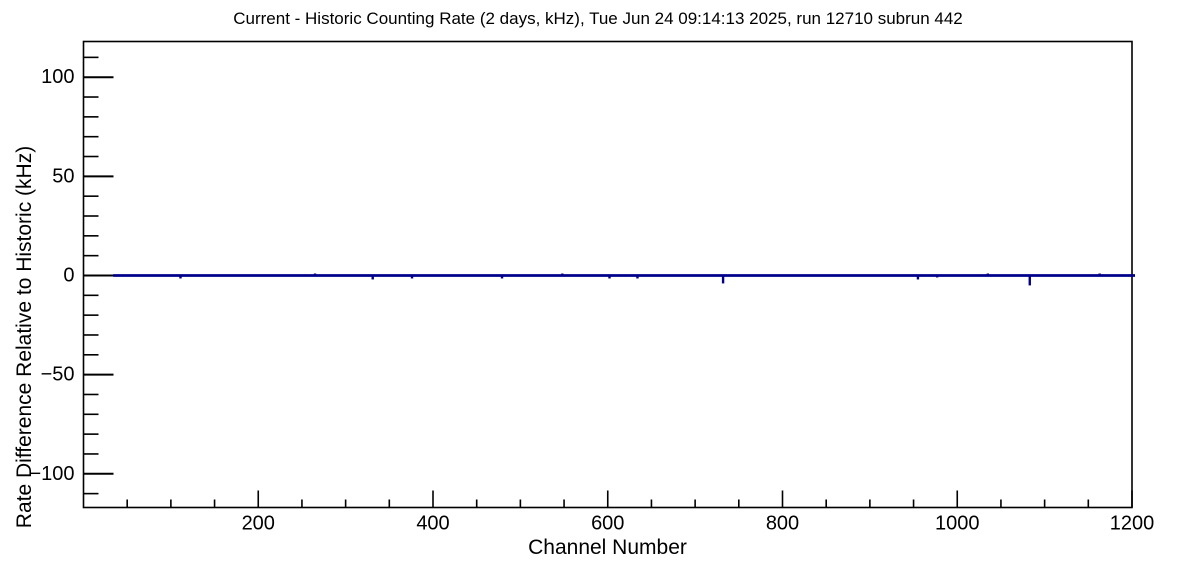 This screenshot has width=1196, height=572. What do you see at coordinates (68, 275) in the screenshot?
I see `y-tick-label: 0` at bounding box center [68, 275].